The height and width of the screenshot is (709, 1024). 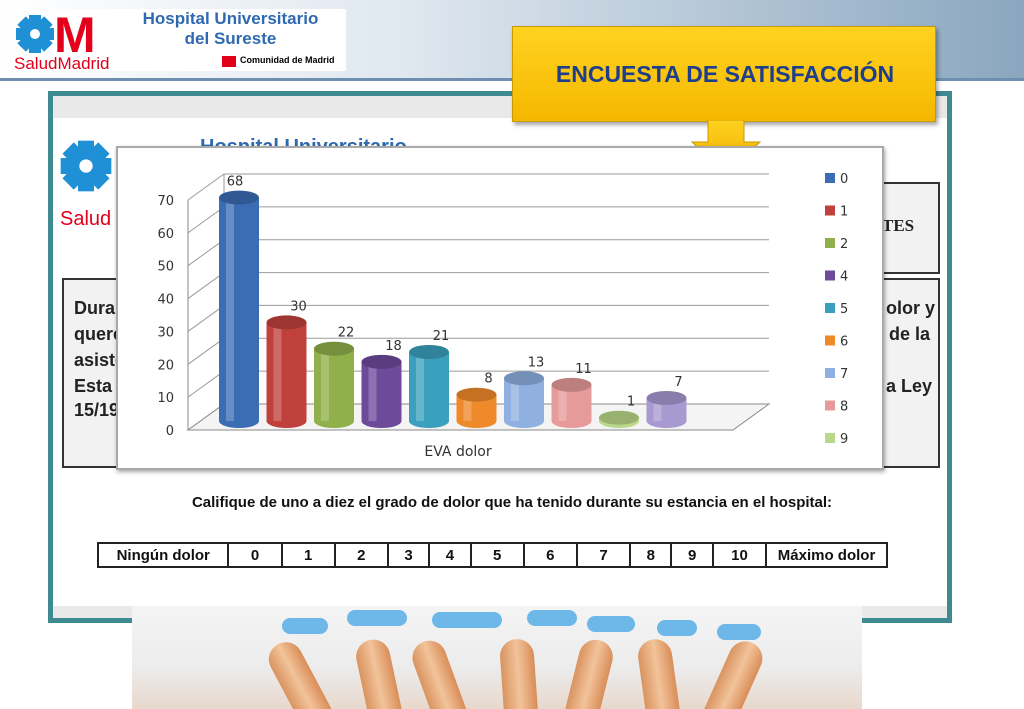 What do you see at coordinates (165, 267) in the screenshot?
I see `y-tick-label: 50` at bounding box center [165, 267].